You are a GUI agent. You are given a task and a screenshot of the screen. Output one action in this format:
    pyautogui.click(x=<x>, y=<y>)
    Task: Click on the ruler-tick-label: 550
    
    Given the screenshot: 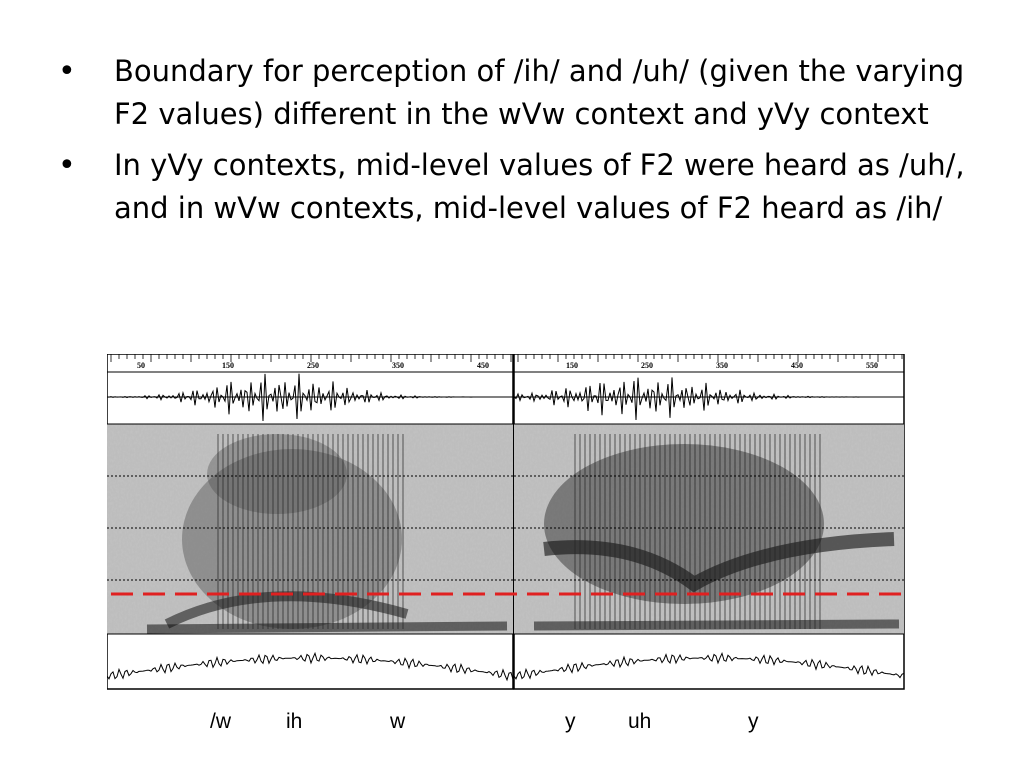 What is the action you would take?
    pyautogui.click(x=872, y=365)
    